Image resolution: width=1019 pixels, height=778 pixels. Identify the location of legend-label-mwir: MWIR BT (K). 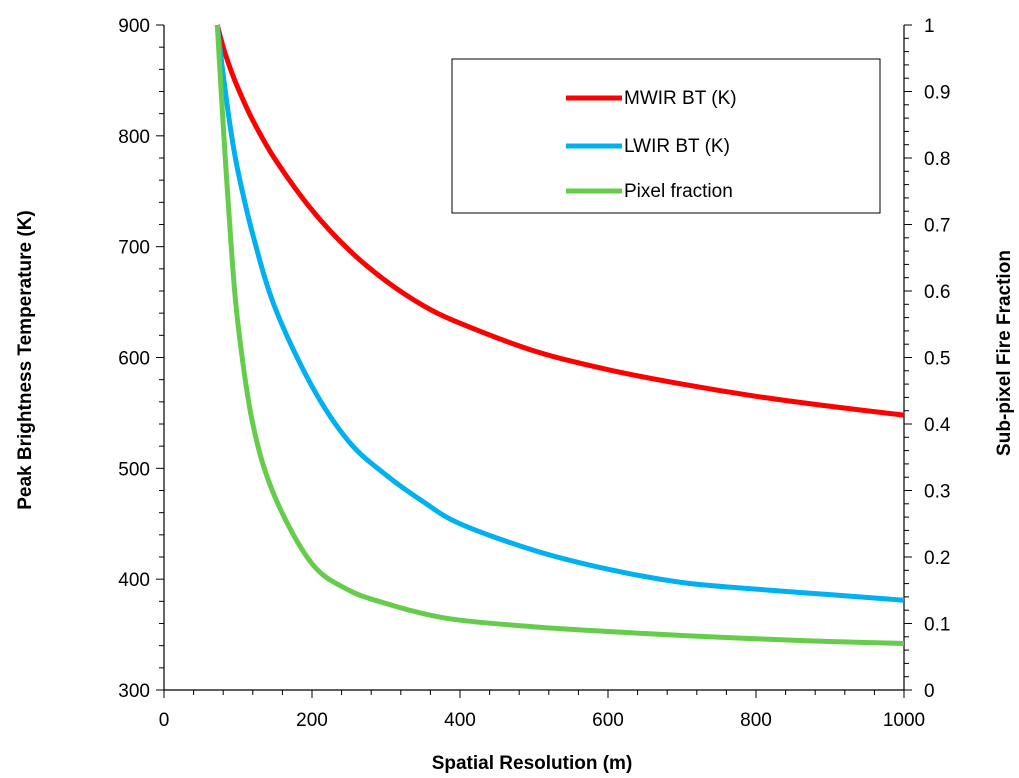
(680, 98).